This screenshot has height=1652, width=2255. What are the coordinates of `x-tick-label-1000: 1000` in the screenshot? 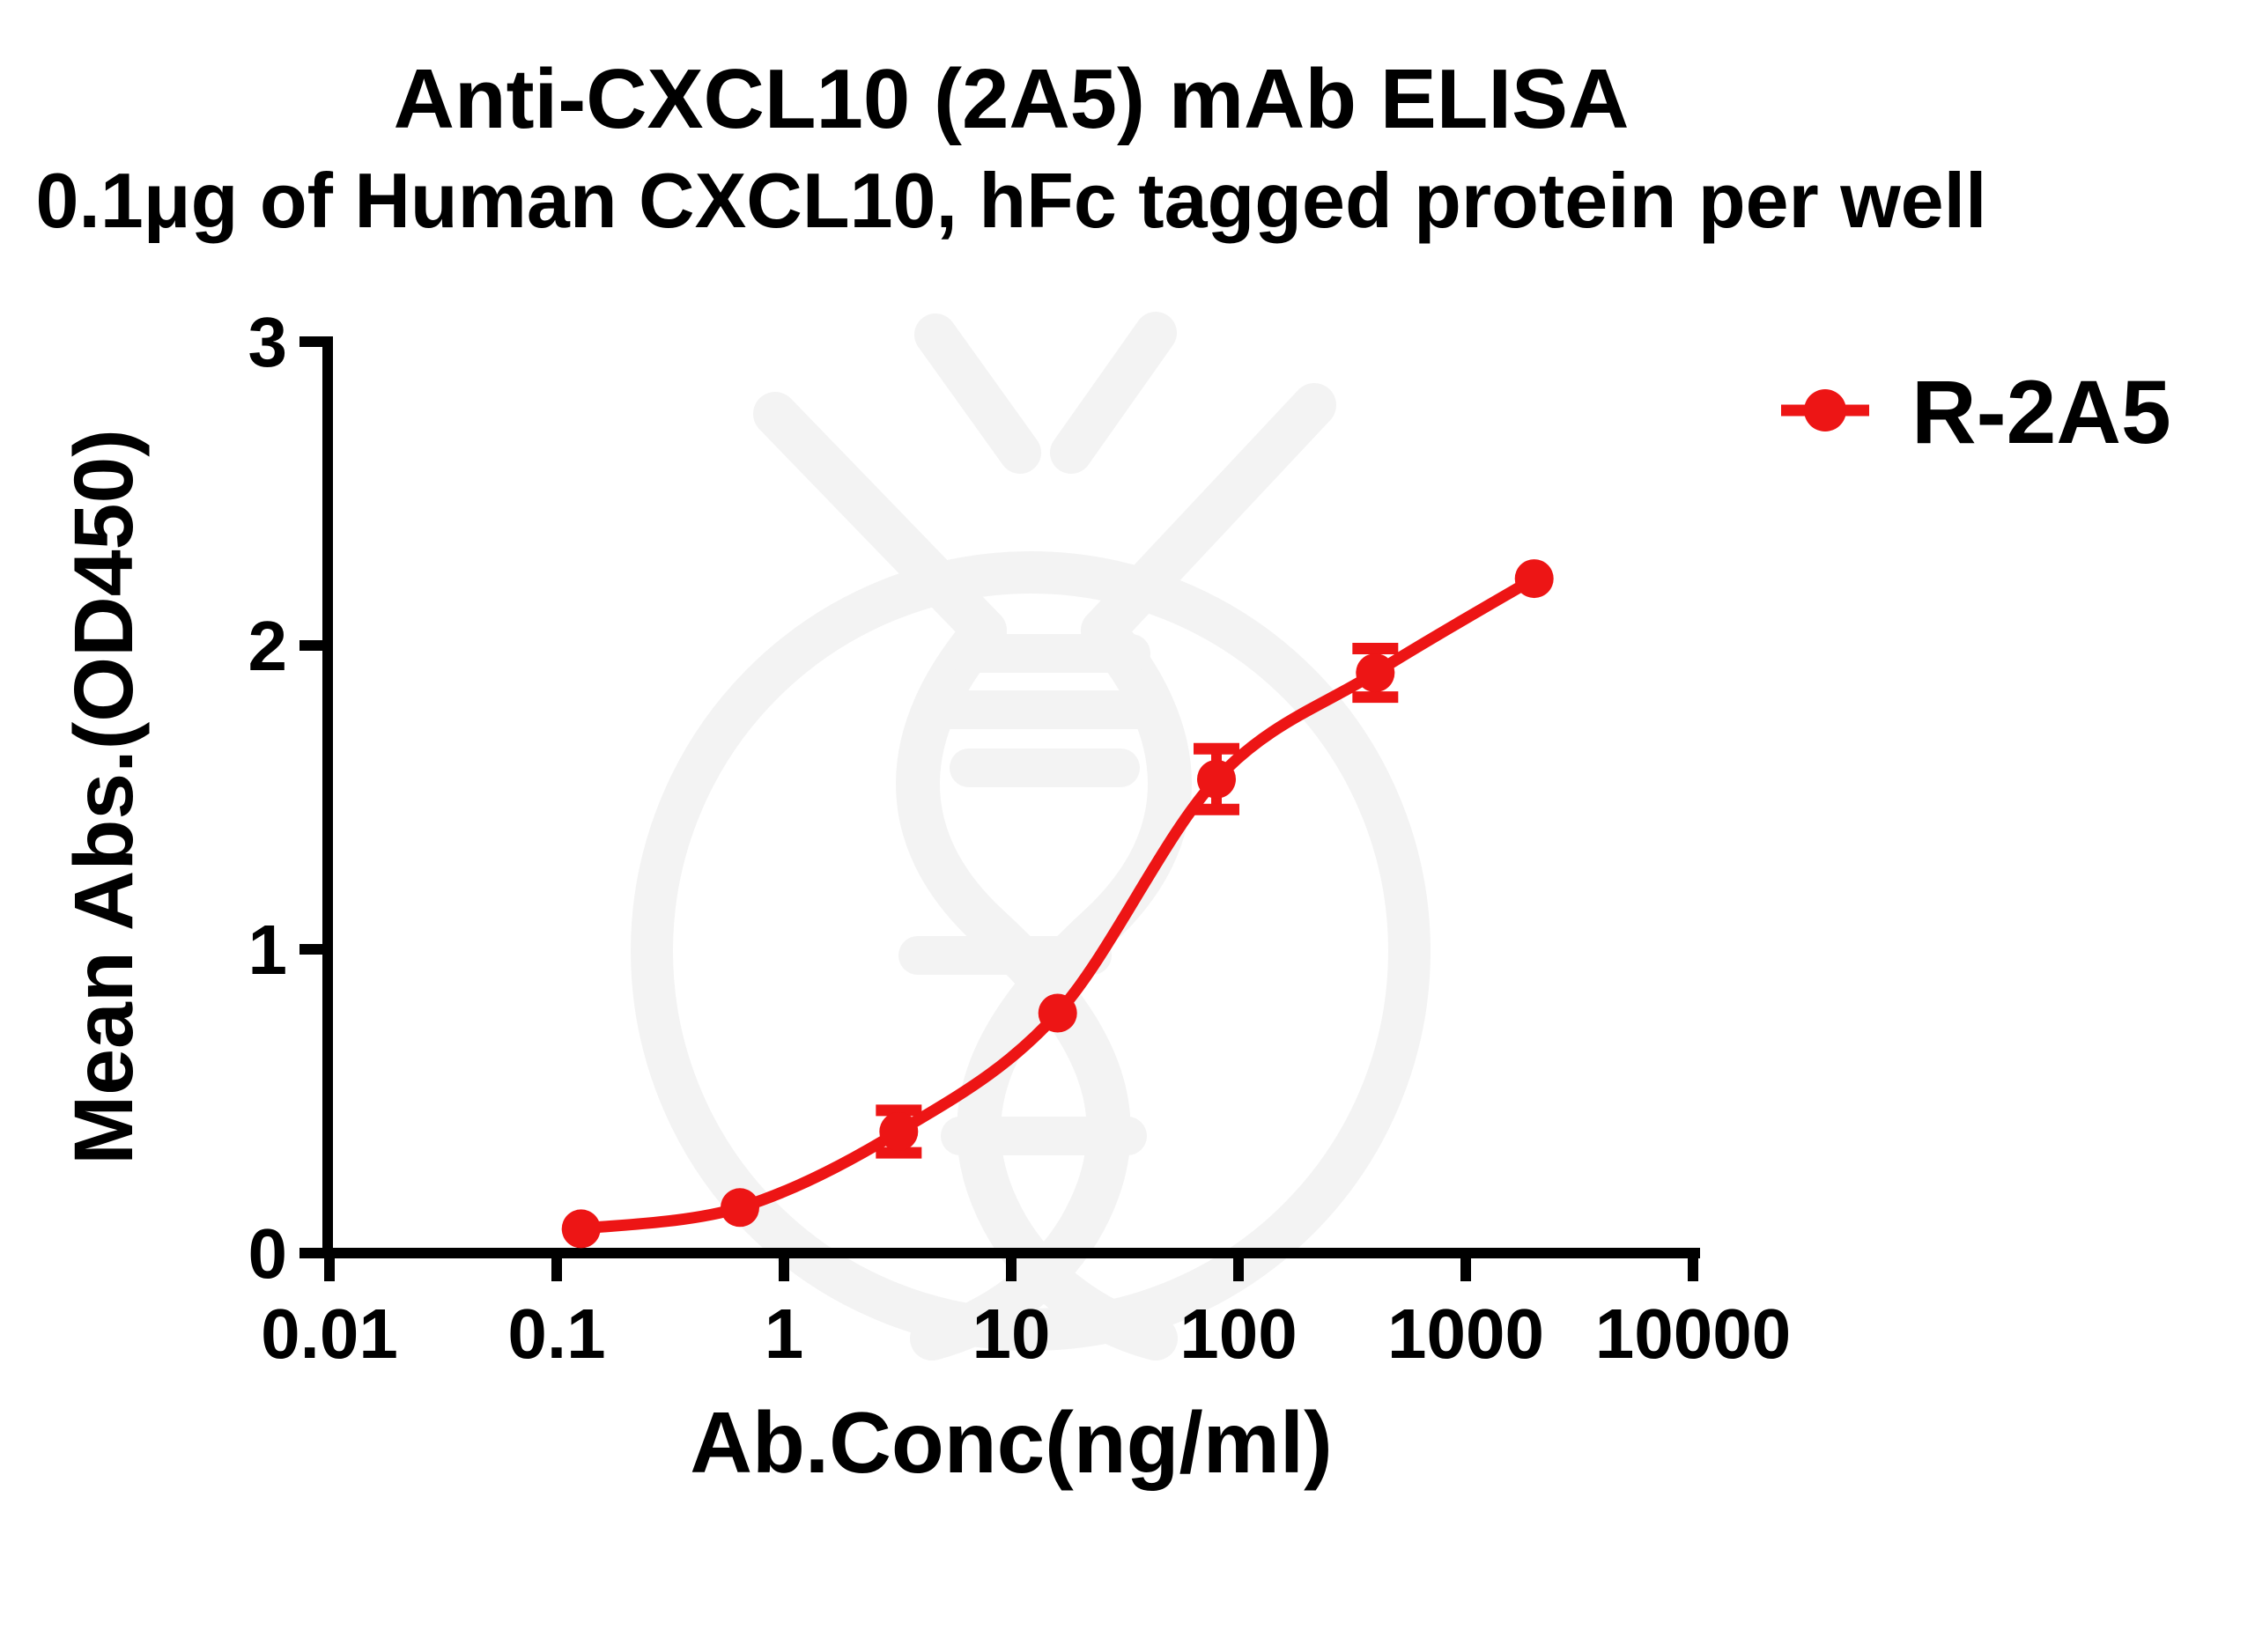 It's located at (1465, 1334).